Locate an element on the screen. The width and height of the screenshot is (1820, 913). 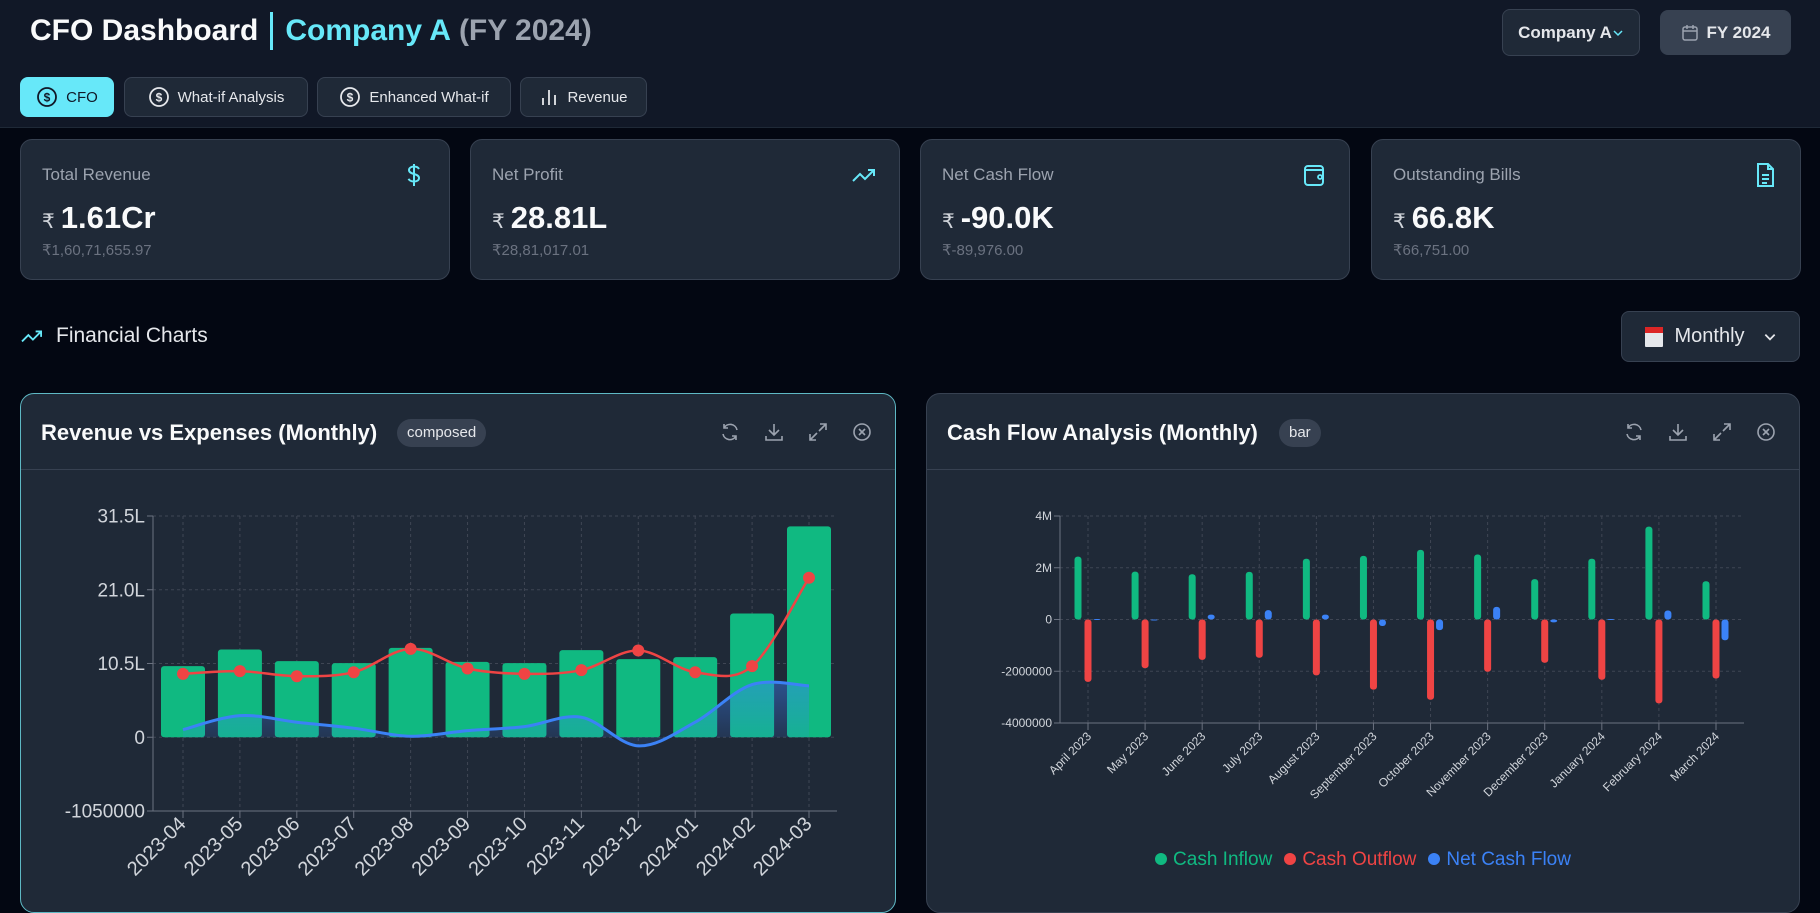
fiscal-year-button: FY 2024 is located at coordinates (1725, 32).